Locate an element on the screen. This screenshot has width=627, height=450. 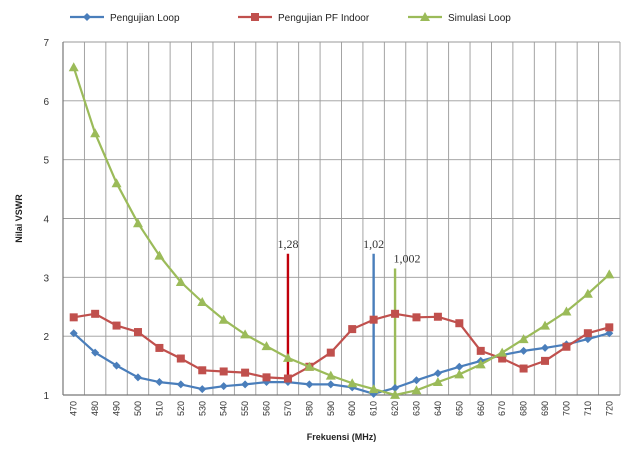
x-tick-label: 670 is located at coordinates (502, 408).